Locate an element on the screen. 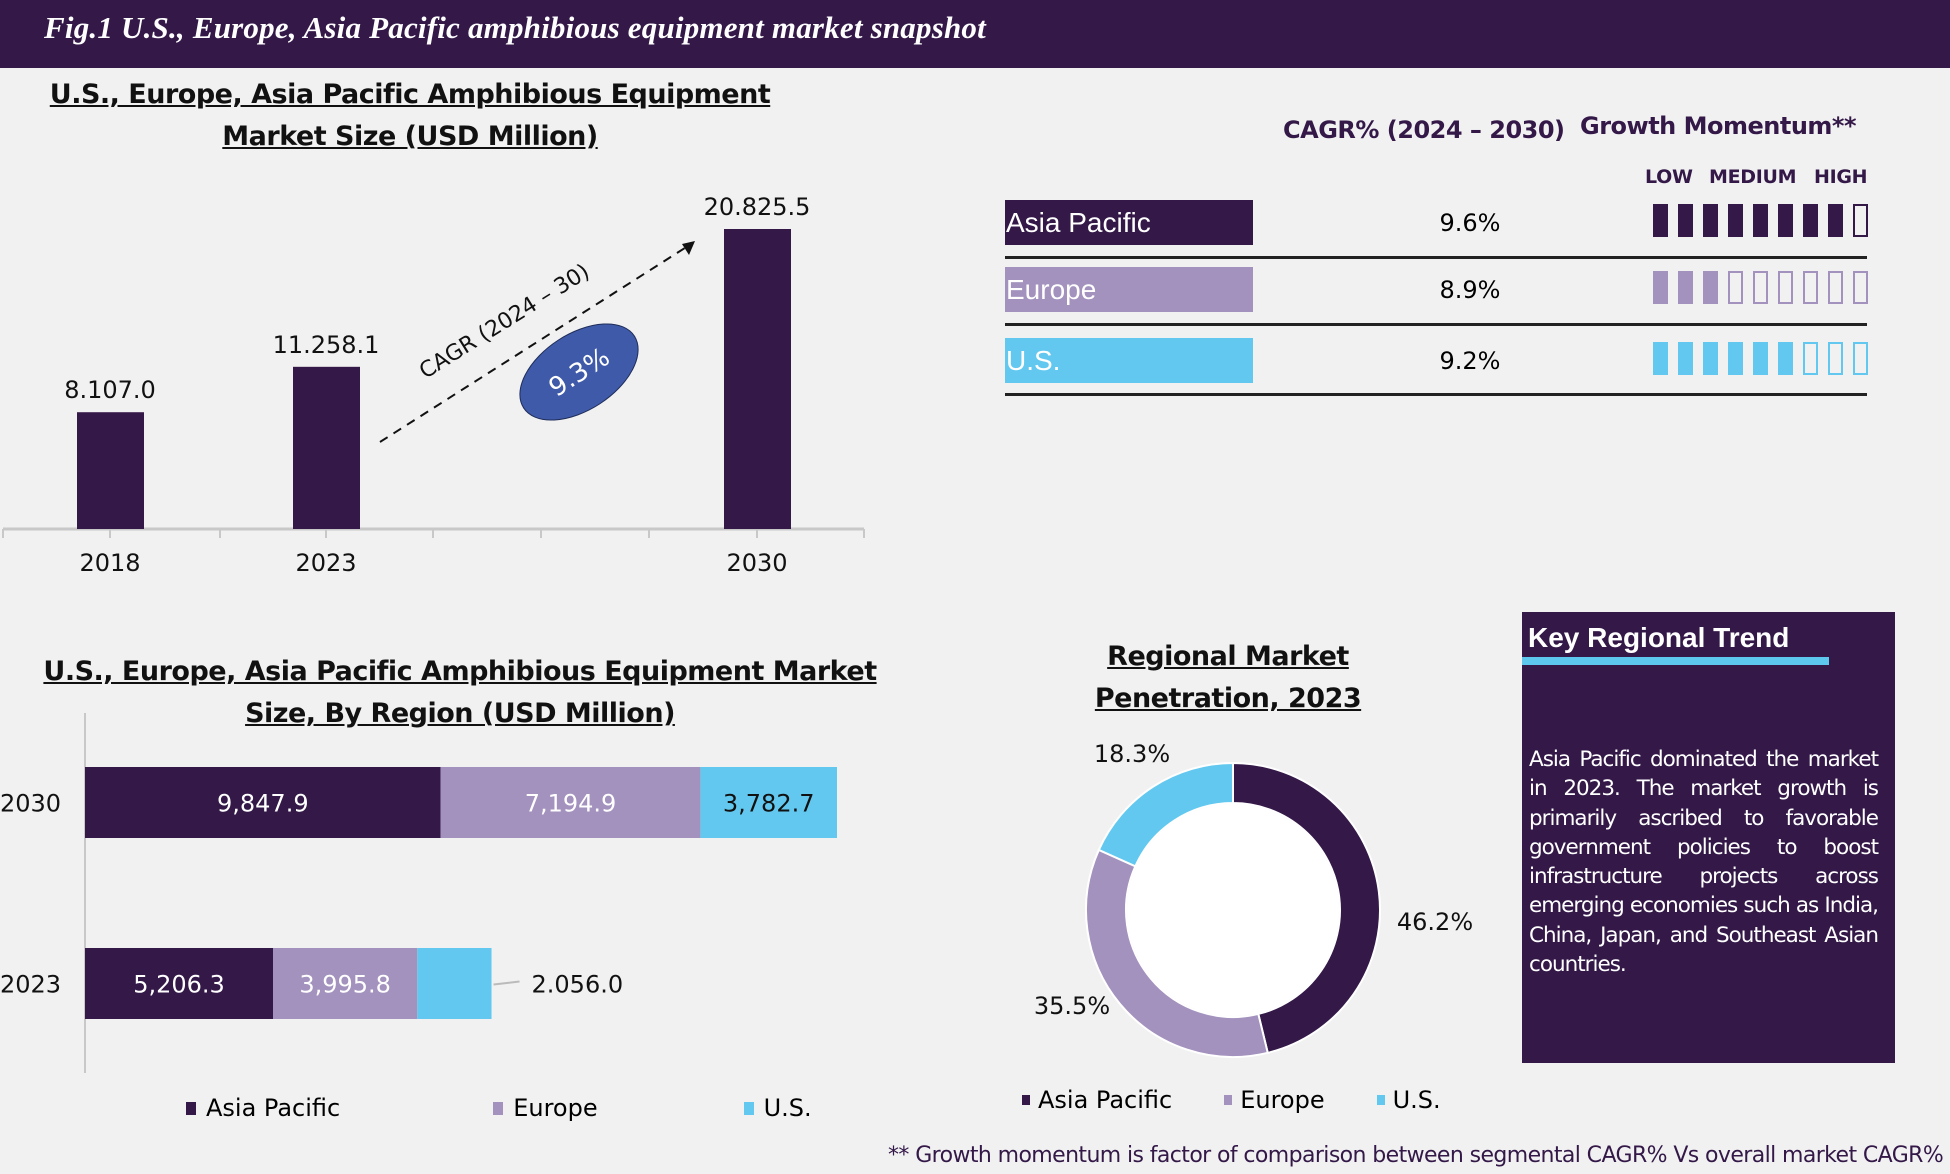 The height and width of the screenshot is (1174, 1950). x-tick-label: 2030 is located at coordinates (756, 563).